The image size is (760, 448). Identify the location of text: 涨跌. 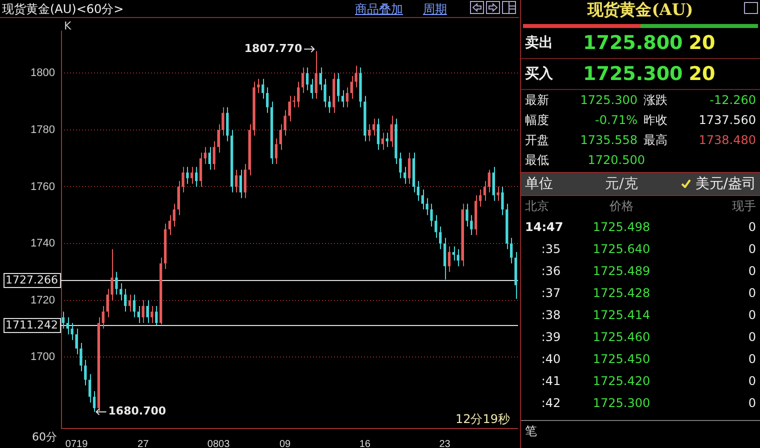
(656, 100).